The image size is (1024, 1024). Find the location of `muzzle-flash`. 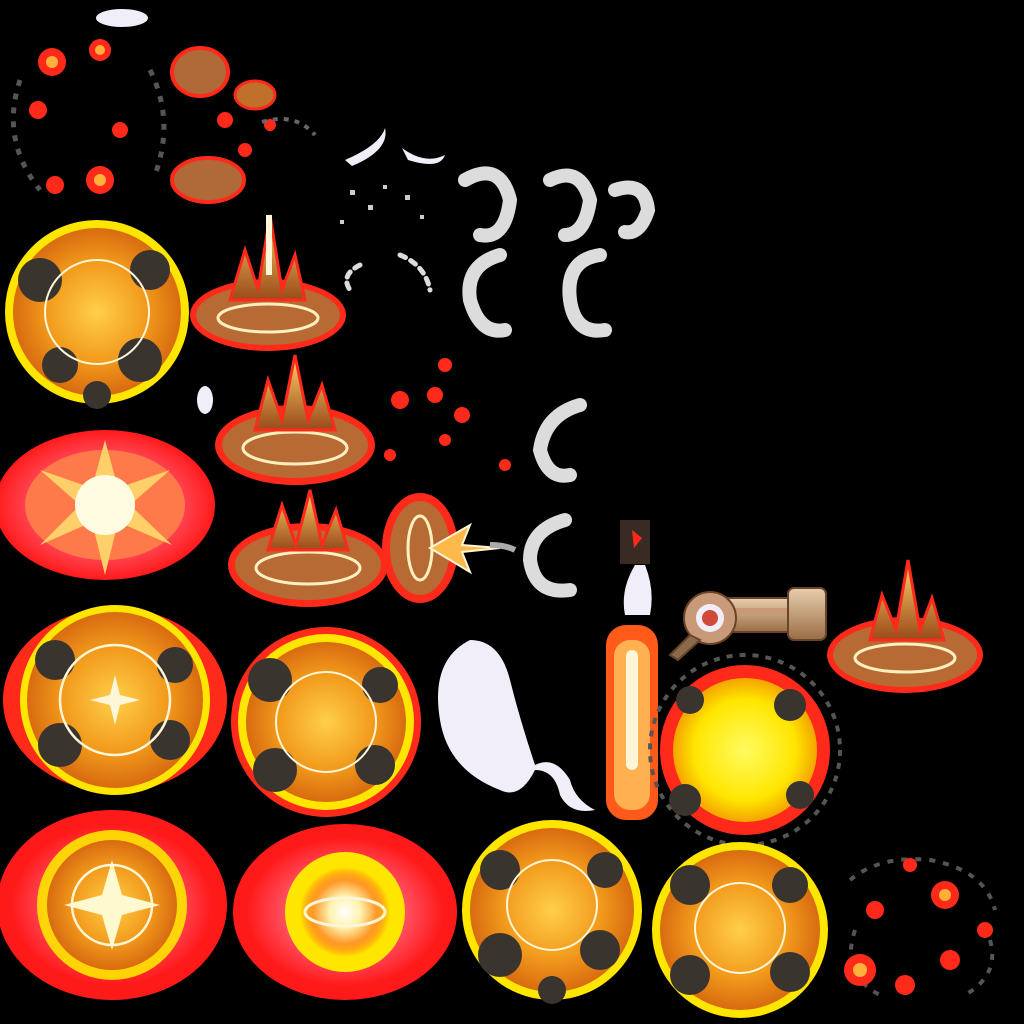

muzzle-flash is located at coordinates (449, 548).